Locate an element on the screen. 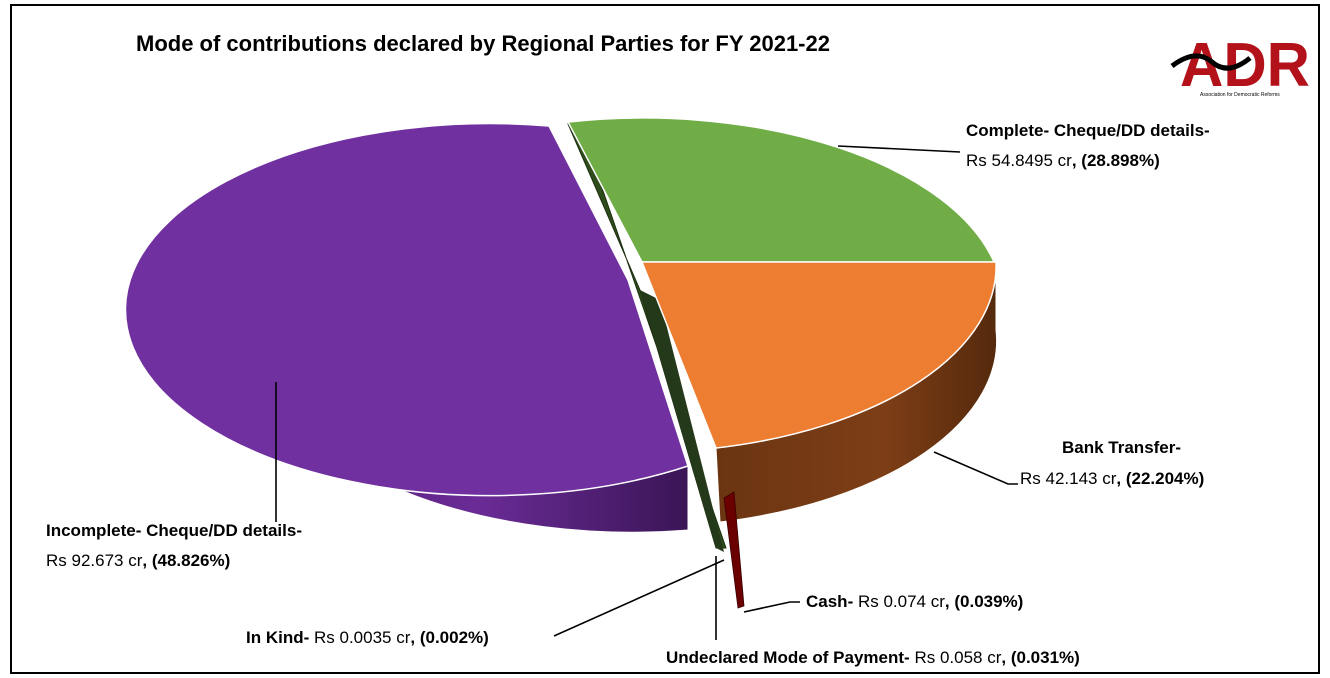 The height and width of the screenshot is (678, 1330). label-bank-amount: Rs 42.143 cr is located at coordinates (1068, 478).